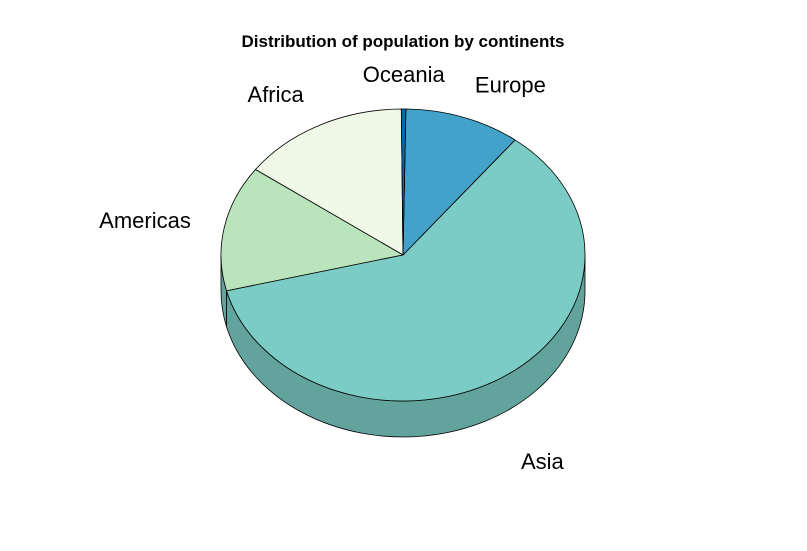  I want to click on pie-label-europe: Europe, so click(510, 84).